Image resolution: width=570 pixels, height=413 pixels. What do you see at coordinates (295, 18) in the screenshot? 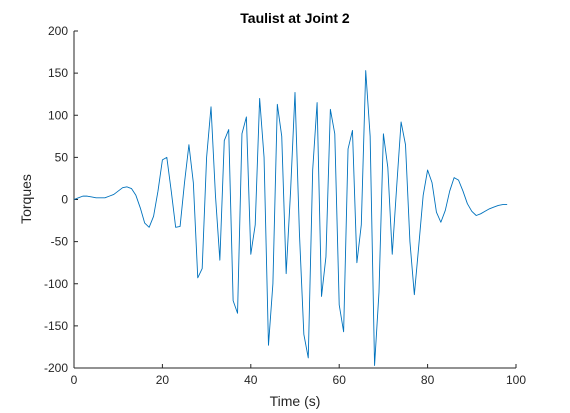
I see `chart-title: Taulist at Joint 2` at bounding box center [295, 18].